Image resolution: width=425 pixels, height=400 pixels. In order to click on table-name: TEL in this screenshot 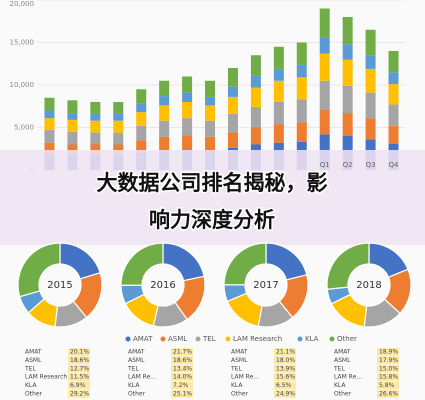, I will do `click(339, 368)`.